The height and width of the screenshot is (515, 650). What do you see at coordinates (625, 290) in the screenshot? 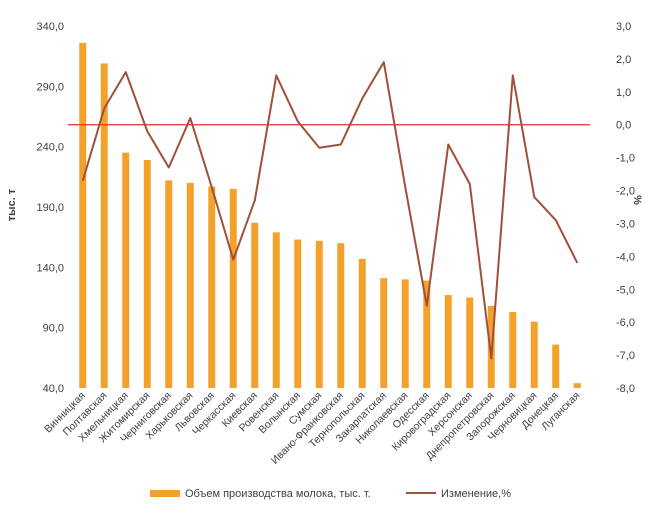
I see `right-tick-label: -5,0` at bounding box center [625, 290].